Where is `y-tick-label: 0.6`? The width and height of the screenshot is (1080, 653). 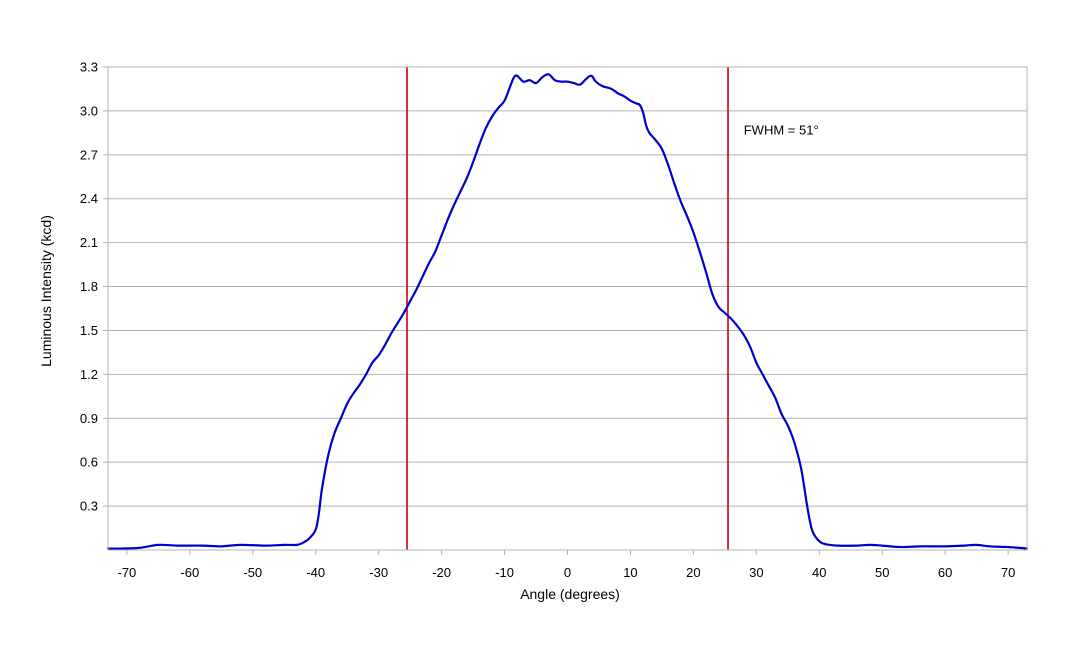
y-tick-label: 0.6 is located at coordinates (89, 462).